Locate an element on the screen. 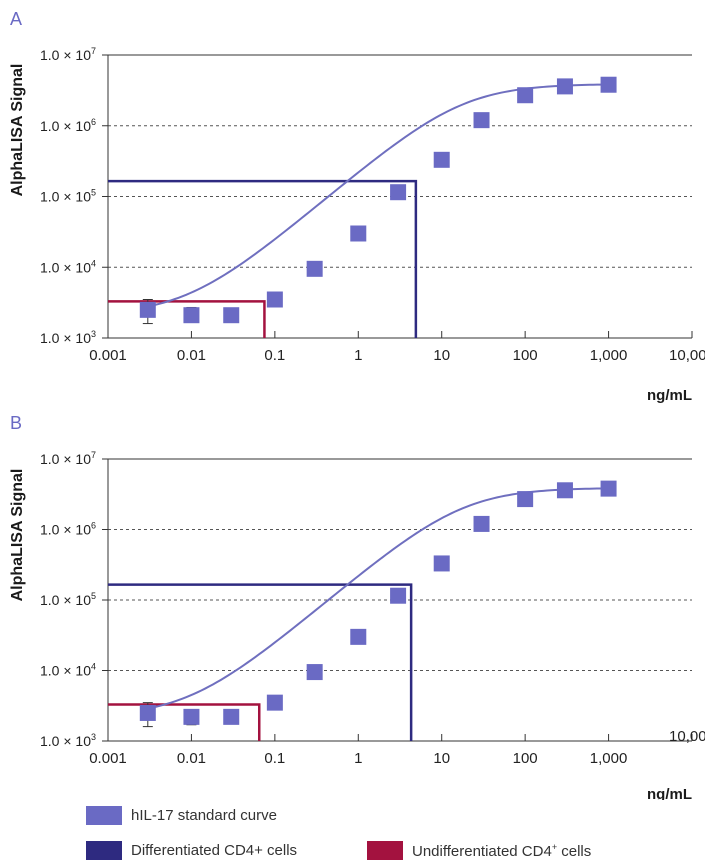 Image resolution: width=705 pixels, height=865 pixels. legend-item-differentiated: Differentiated CD4+ cells is located at coordinates (191, 850).